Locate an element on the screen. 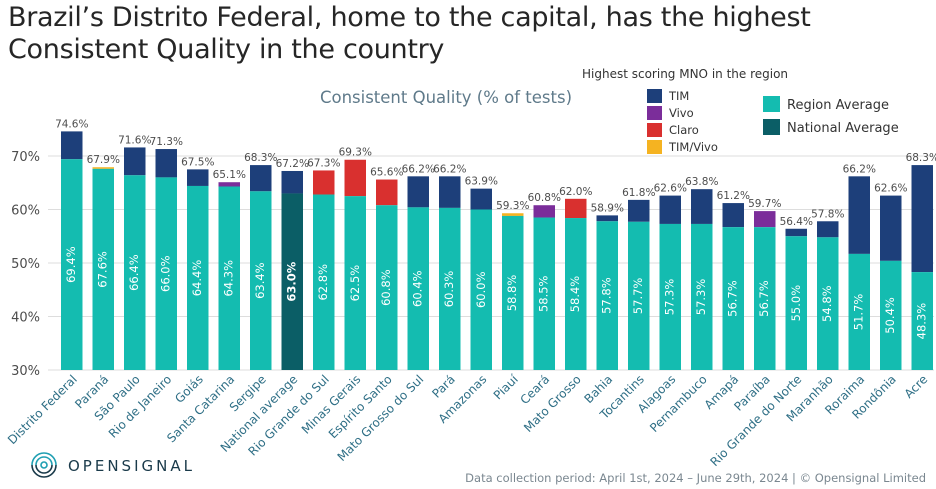 This screenshot has height=489, width=936. bar-top-label: 62.0% is located at coordinates (575, 192).